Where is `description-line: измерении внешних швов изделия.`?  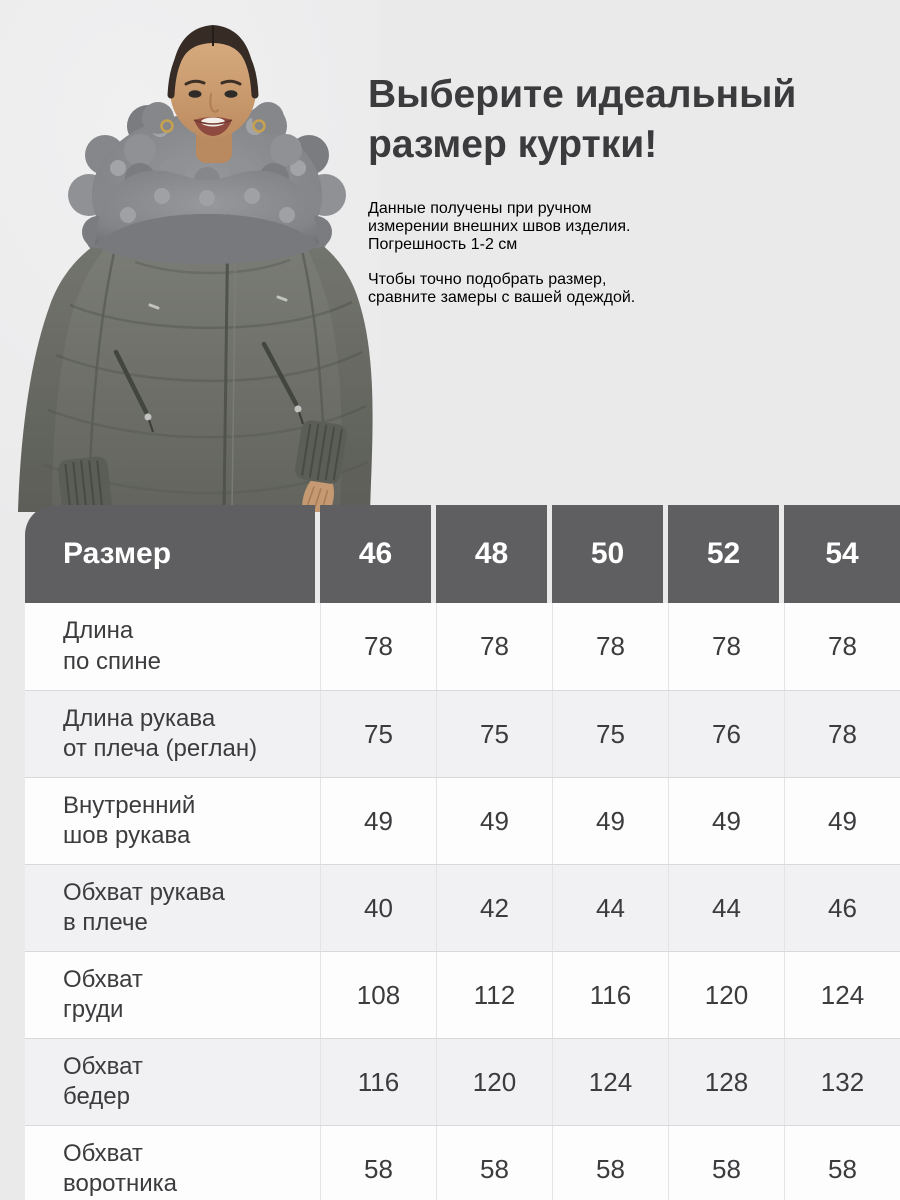 description-line: измерении внешних швов изделия. is located at coordinates (499, 226).